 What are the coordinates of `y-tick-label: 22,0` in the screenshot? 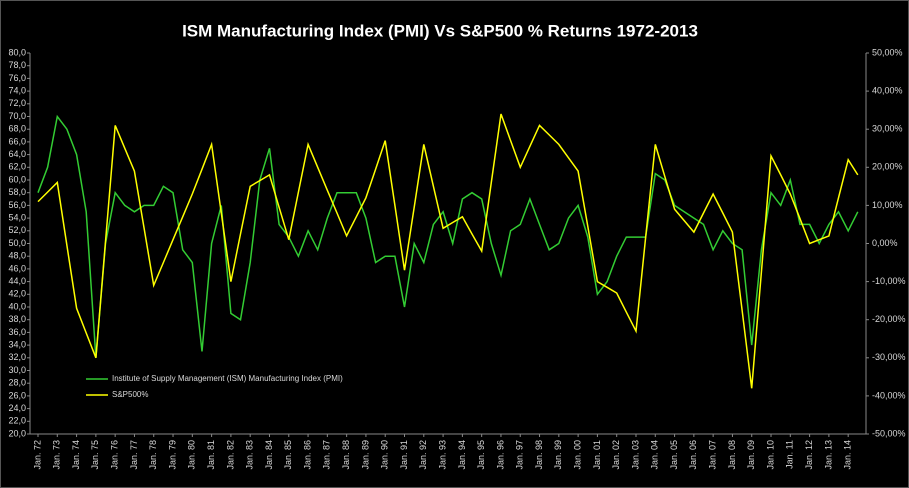 It's located at (17, 421).